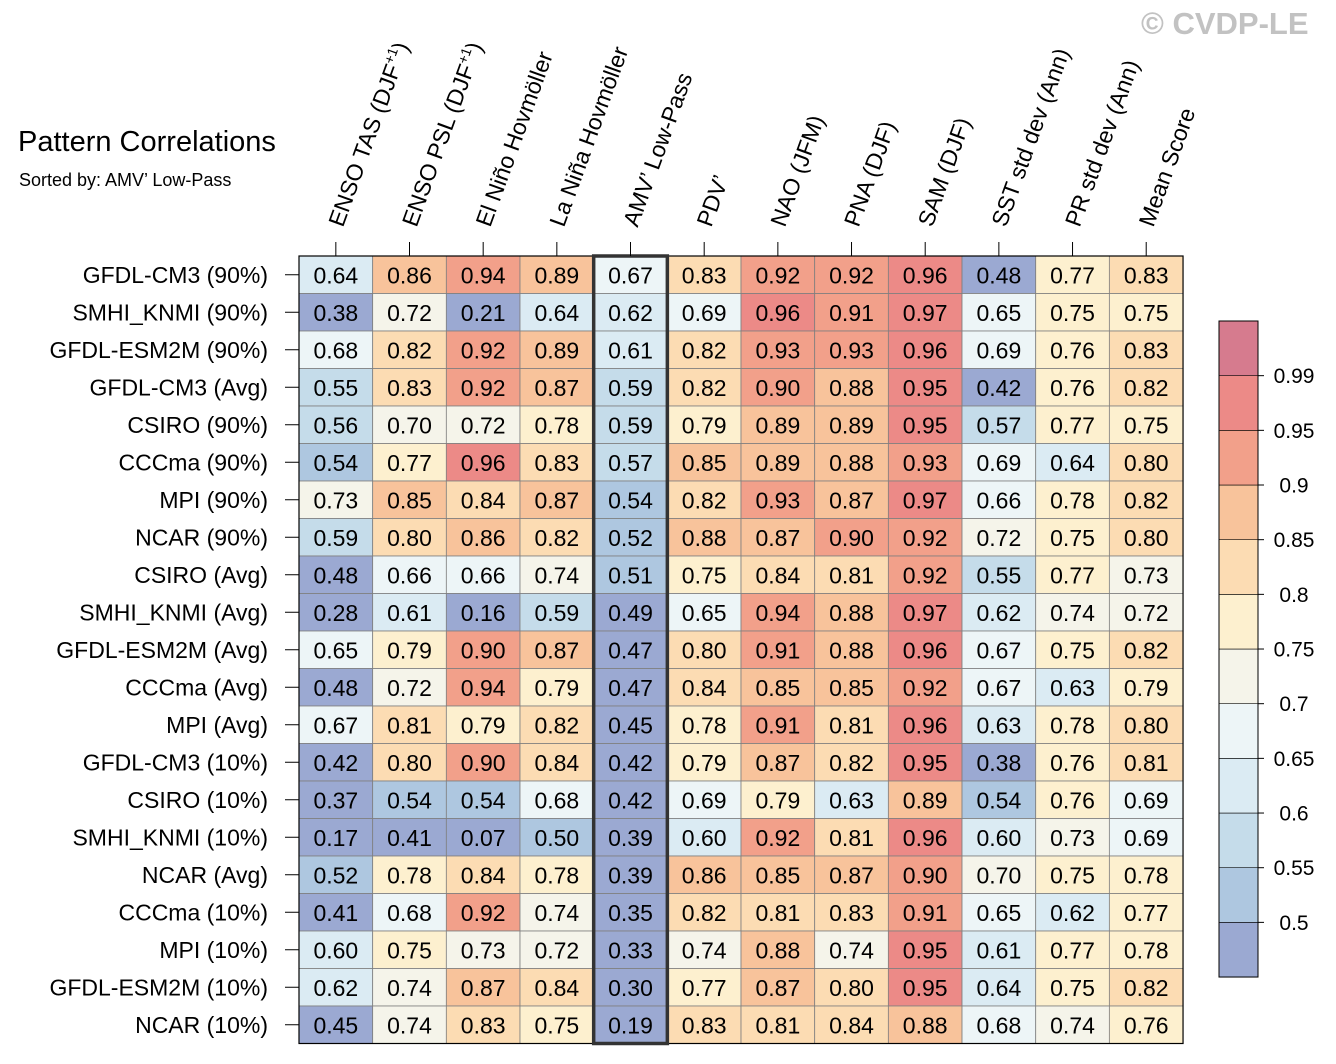 The image size is (1336, 1064). What do you see at coordinates (998, 950) in the screenshot?
I see `cell-value-label: 0.61` at bounding box center [998, 950].